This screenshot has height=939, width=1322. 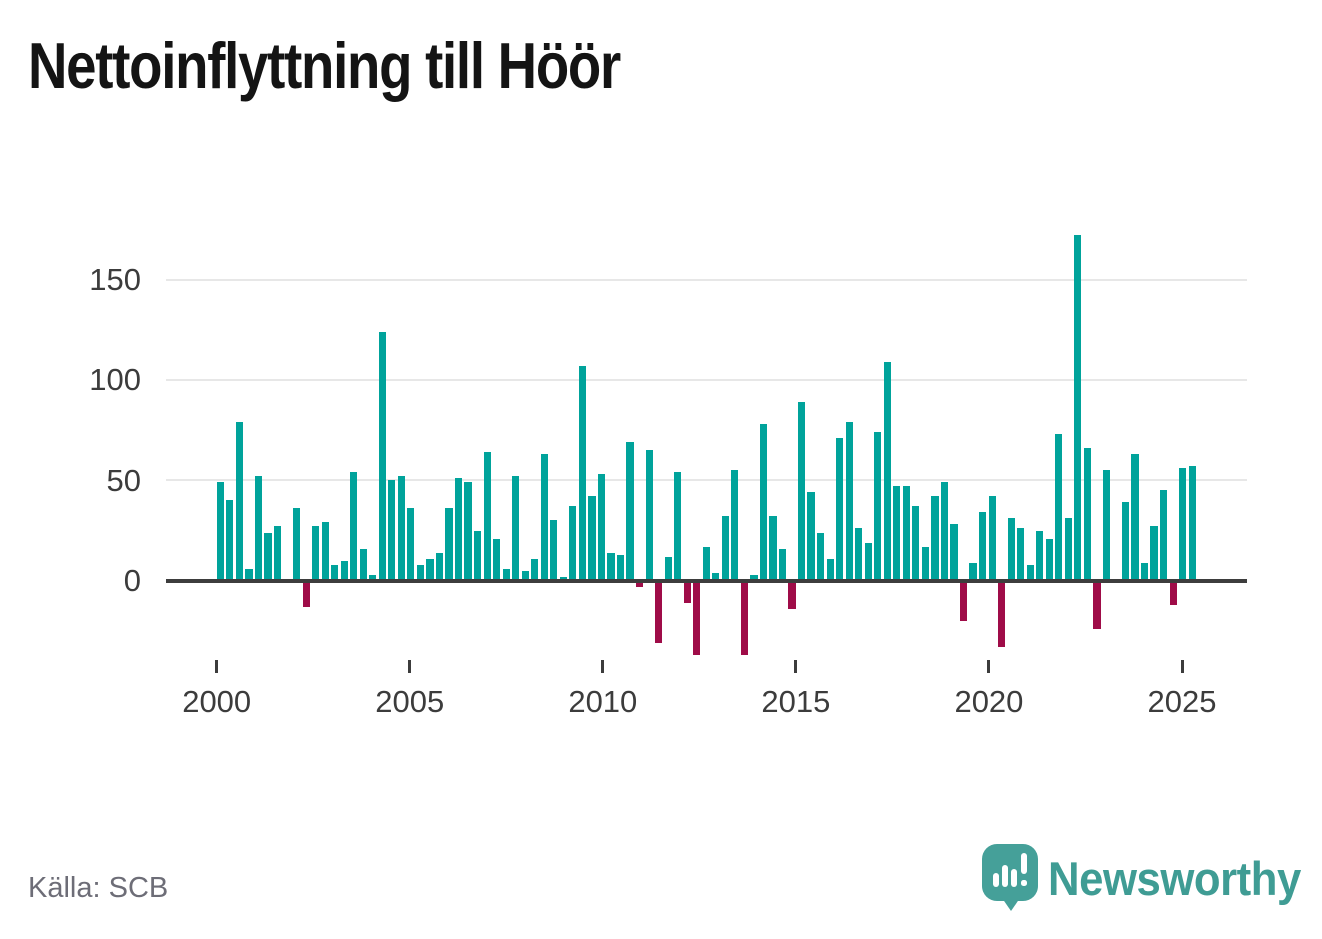 What do you see at coordinates (989, 701) in the screenshot?
I see `x-axis-label: 2020` at bounding box center [989, 701].